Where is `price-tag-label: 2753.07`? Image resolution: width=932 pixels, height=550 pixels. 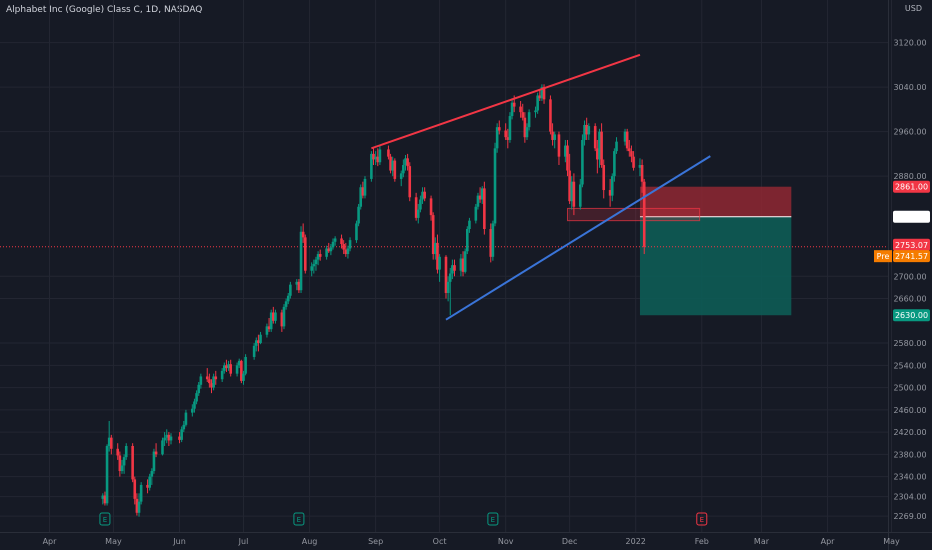
price-tag-label: 2753.07 is located at coordinates (911, 245).